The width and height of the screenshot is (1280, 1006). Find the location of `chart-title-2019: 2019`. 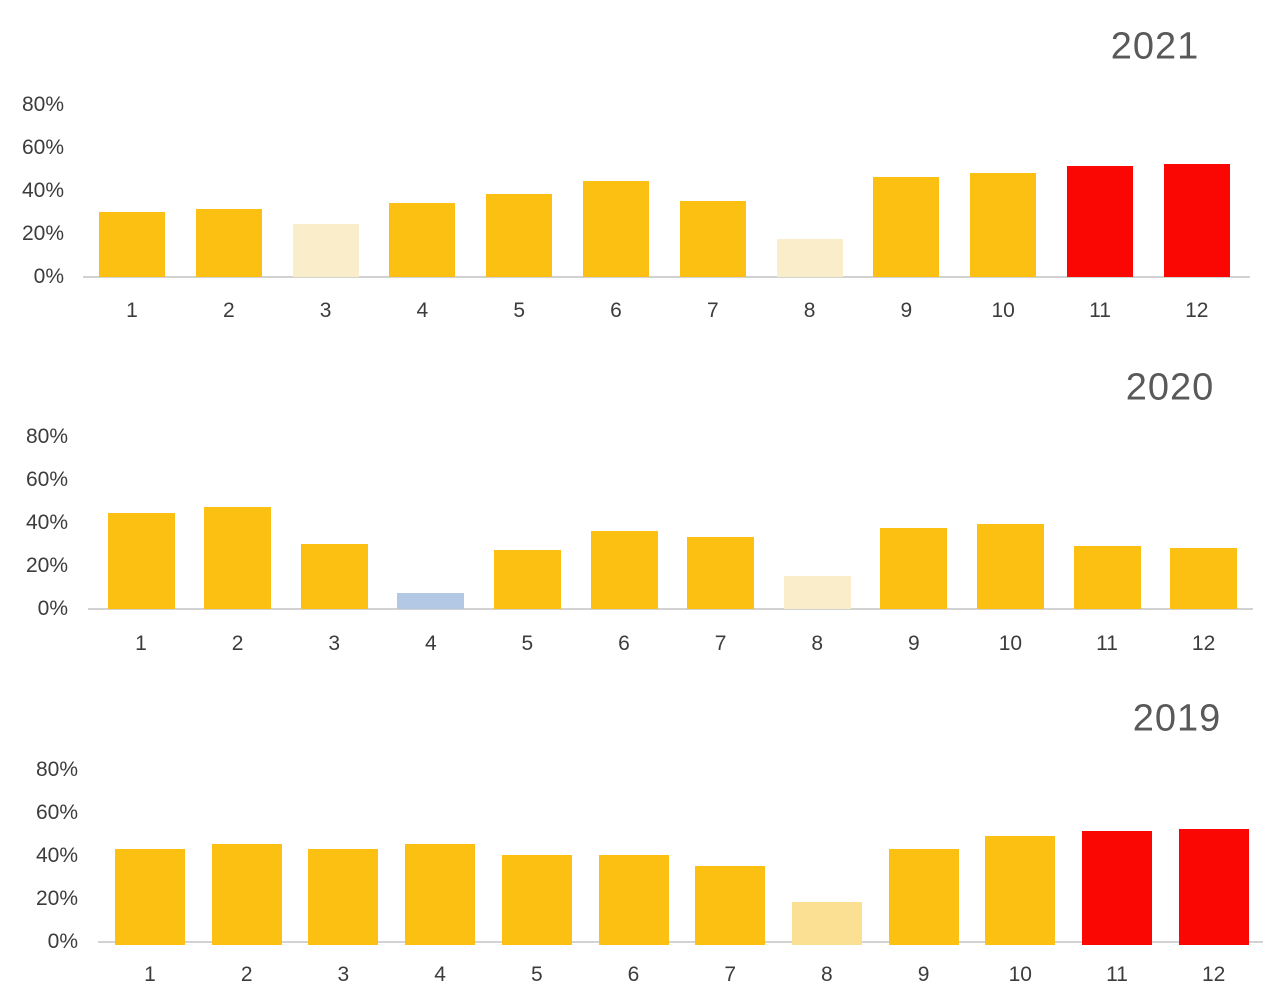

chart-title-2019: 2019 is located at coordinates (1177, 718).